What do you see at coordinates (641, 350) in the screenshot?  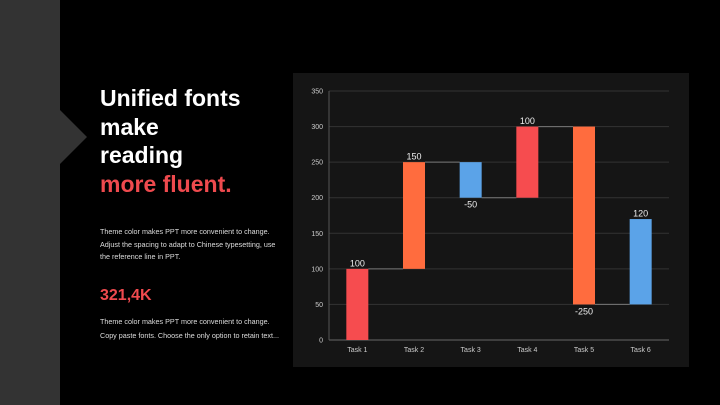 I see `x-tick-label: Task 6` at bounding box center [641, 350].